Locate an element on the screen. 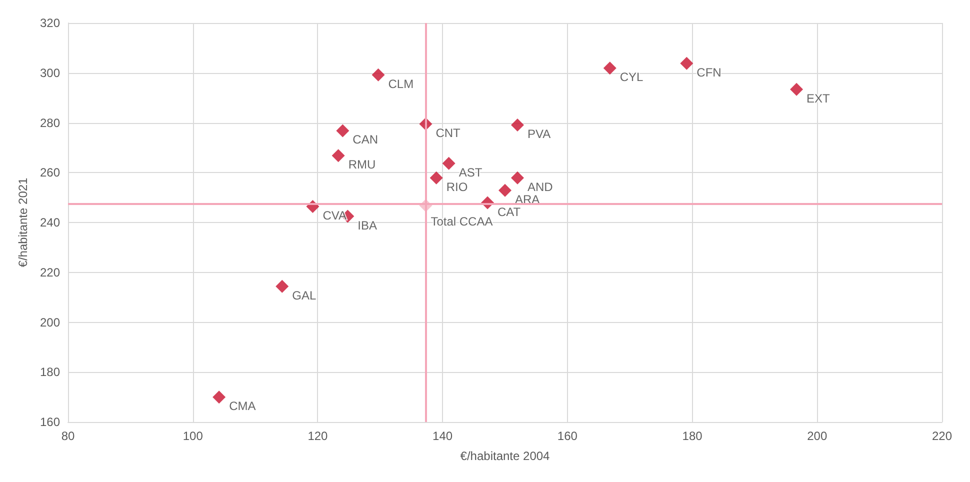 Image resolution: width=970 pixels, height=482 pixels. y-tick-label: 200 is located at coordinates (50, 322).